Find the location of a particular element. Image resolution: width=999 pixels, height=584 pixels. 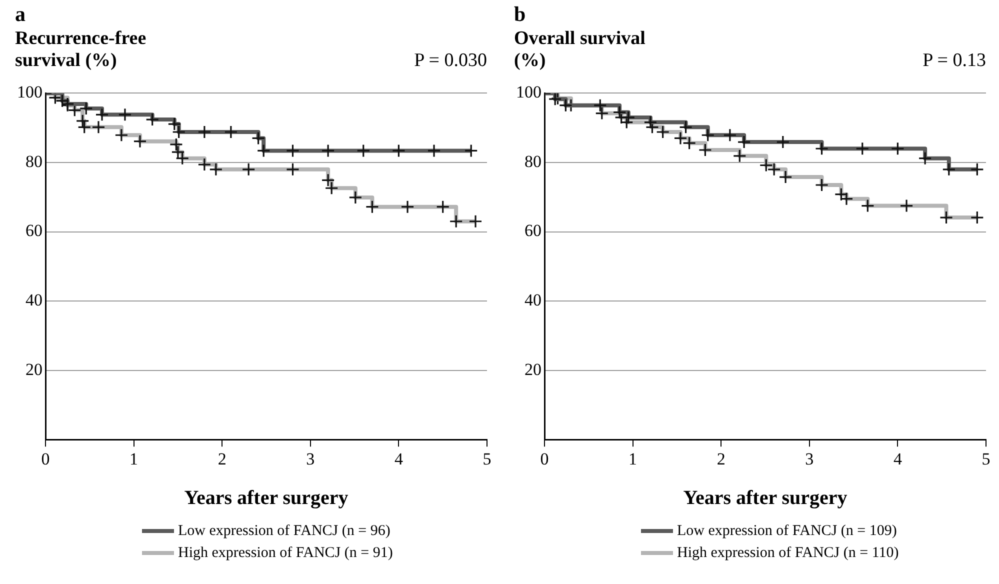

legend-label: Low expression of FANCJ (n = 109) is located at coordinates (787, 531).